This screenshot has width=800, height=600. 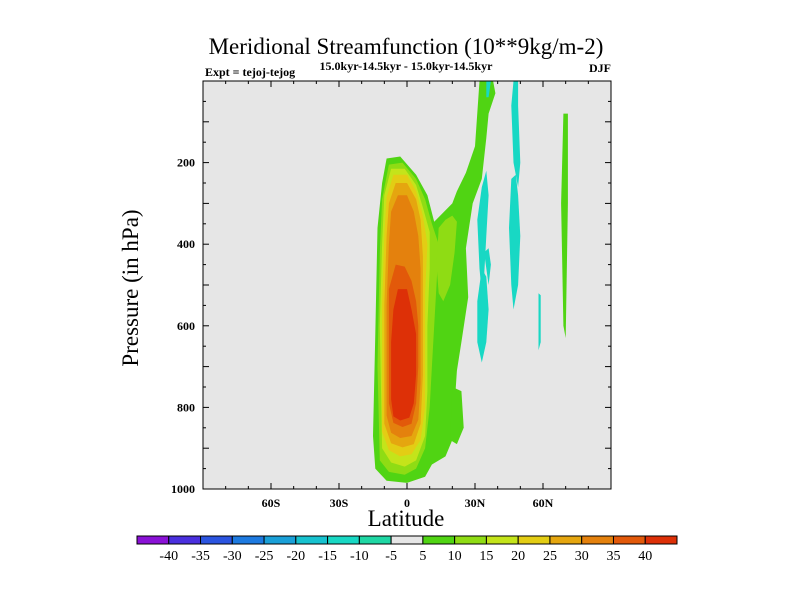 I want to click on colorbar-label: 5, so click(x=422, y=556).